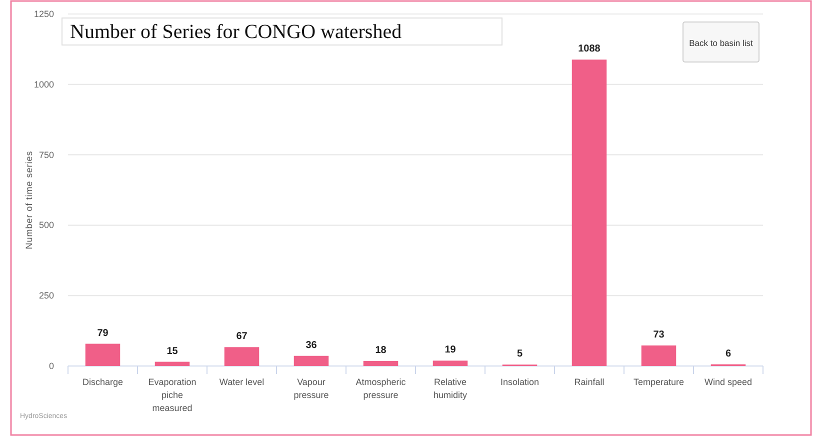 Image resolution: width=813 pixels, height=437 pixels. What do you see at coordinates (659, 334) in the screenshot?
I see `data-label: 73` at bounding box center [659, 334].